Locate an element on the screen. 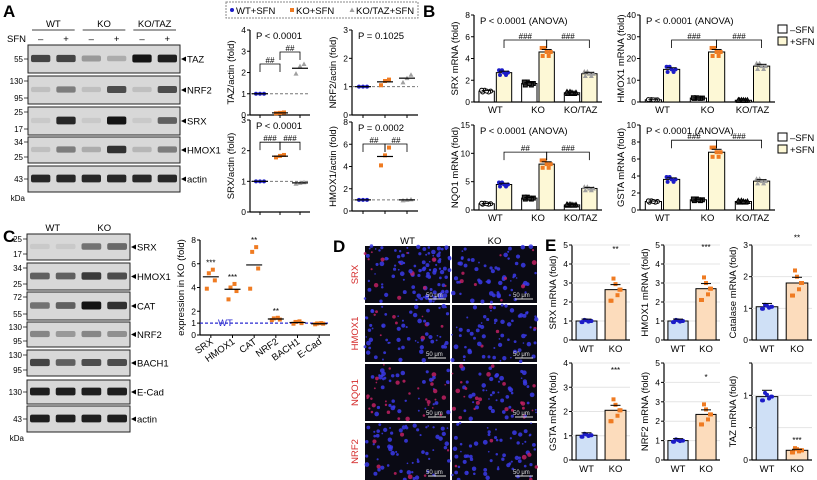 This screenshot has width=817, height=480. x-category-label: KO/TAZ is located at coordinates (581, 110).